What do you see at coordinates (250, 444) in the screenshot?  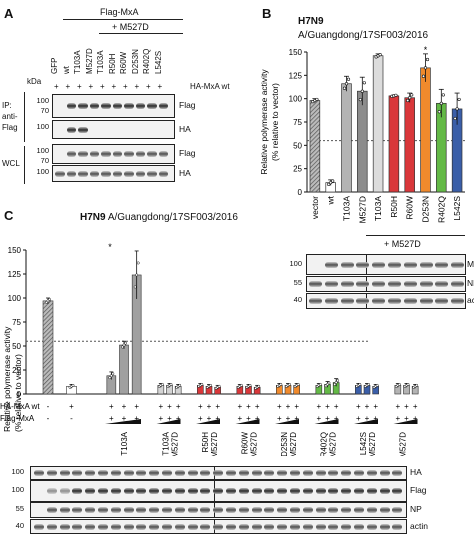 I see `group-label: R60W+M527D` at bounding box center [250, 444].